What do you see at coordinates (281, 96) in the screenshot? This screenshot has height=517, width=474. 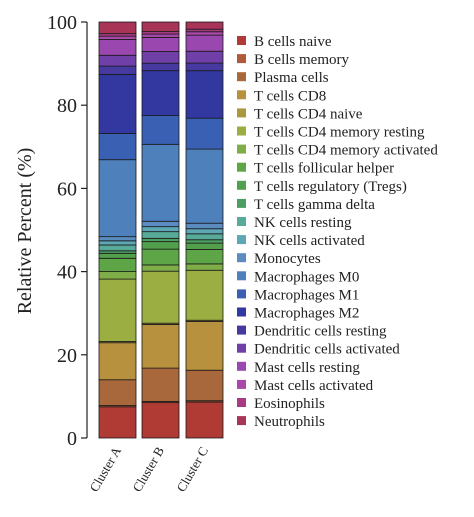 I see `legend-item: T cells CD8` at bounding box center [281, 96].